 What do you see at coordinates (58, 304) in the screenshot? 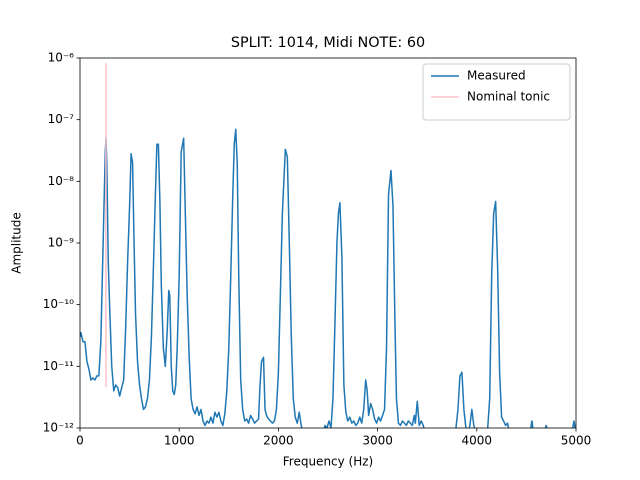
I see `y-tick-label: 10⁻¹⁰` at bounding box center [58, 304].